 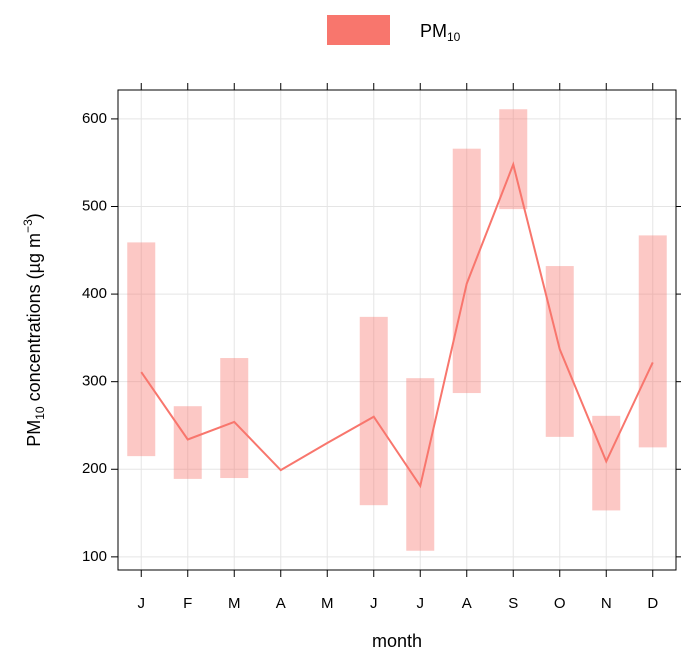 I want to click on y-label-sup: −3, so click(x=28, y=226).